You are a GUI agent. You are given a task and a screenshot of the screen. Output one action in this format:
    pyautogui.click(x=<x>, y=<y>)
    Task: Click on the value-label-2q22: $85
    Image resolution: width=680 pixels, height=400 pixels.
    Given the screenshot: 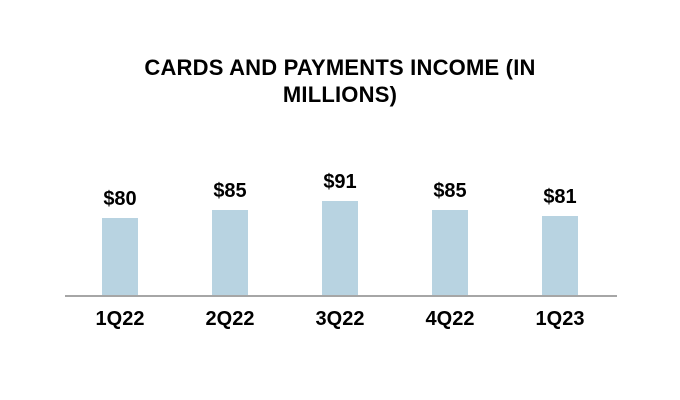 What is the action you would take?
    pyautogui.click(x=230, y=191)
    